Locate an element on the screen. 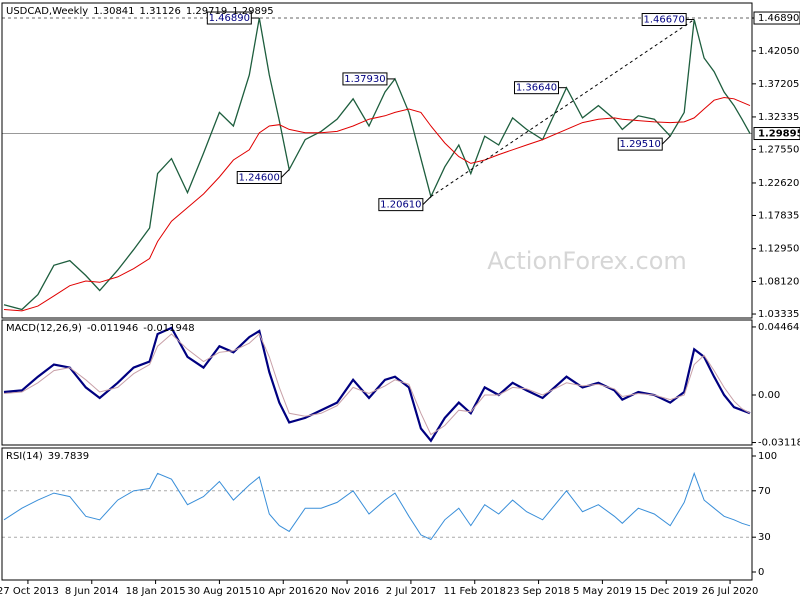 The height and width of the screenshot is (600, 800). header-value: 1.30841 is located at coordinates (113, 11).